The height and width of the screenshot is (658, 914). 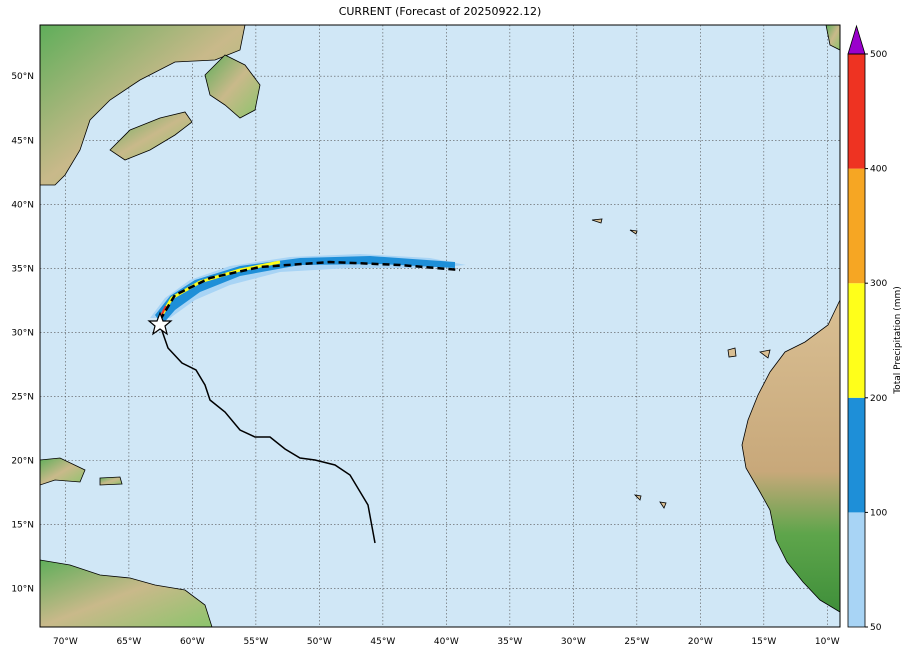 I want to click on colorbar: 50 100 200 300 400 500, so click(x=867, y=328).